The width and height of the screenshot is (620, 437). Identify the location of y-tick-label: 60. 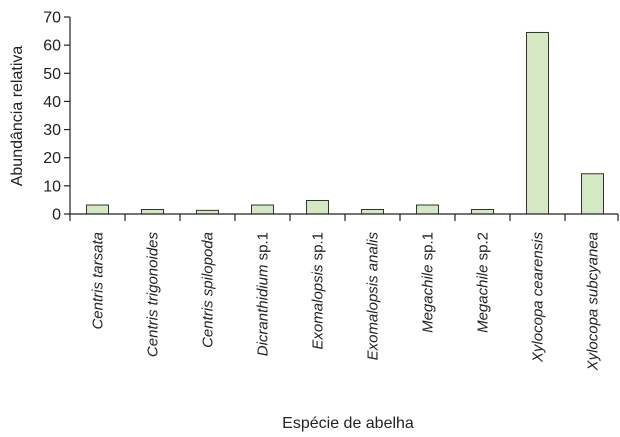
(52, 46).